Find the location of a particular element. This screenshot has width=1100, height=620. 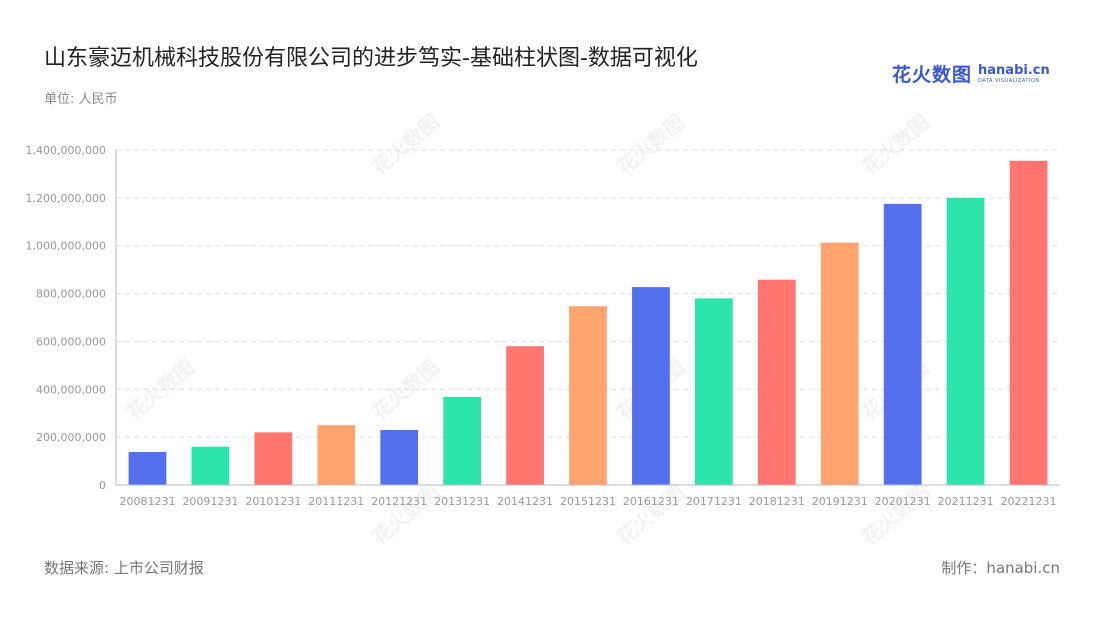

brand-logo: 花火数图 hanabi.cn DATA VISUALIZATION is located at coordinates (971, 73).